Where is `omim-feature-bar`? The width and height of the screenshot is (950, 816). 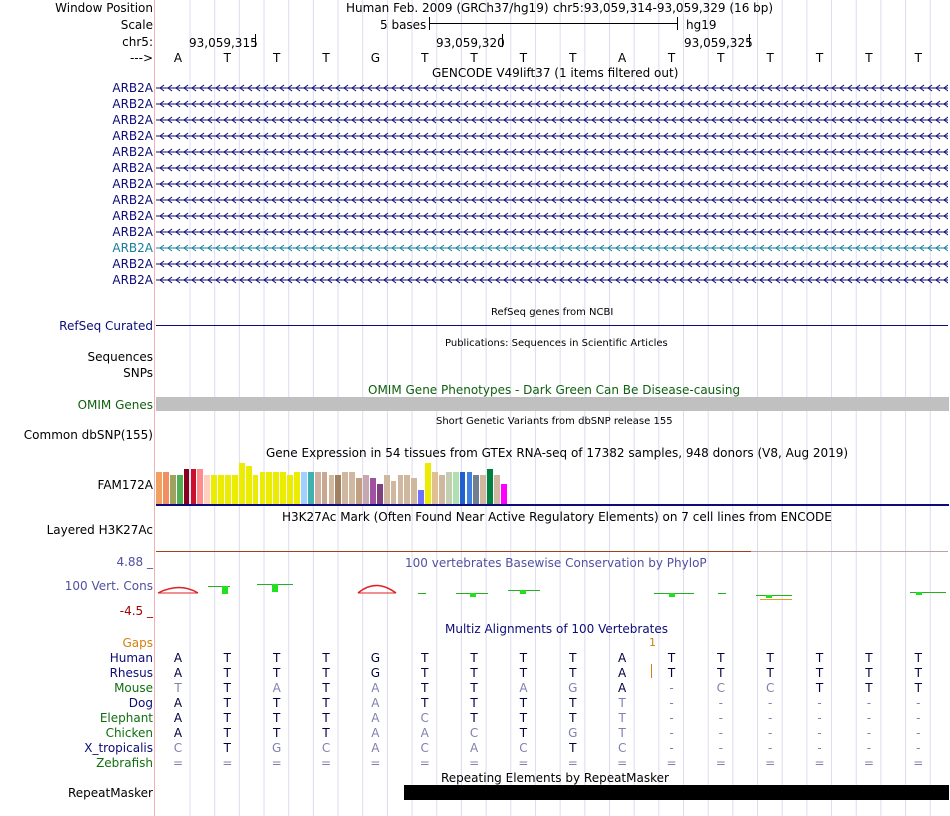 omim-feature-bar is located at coordinates (552, 404).